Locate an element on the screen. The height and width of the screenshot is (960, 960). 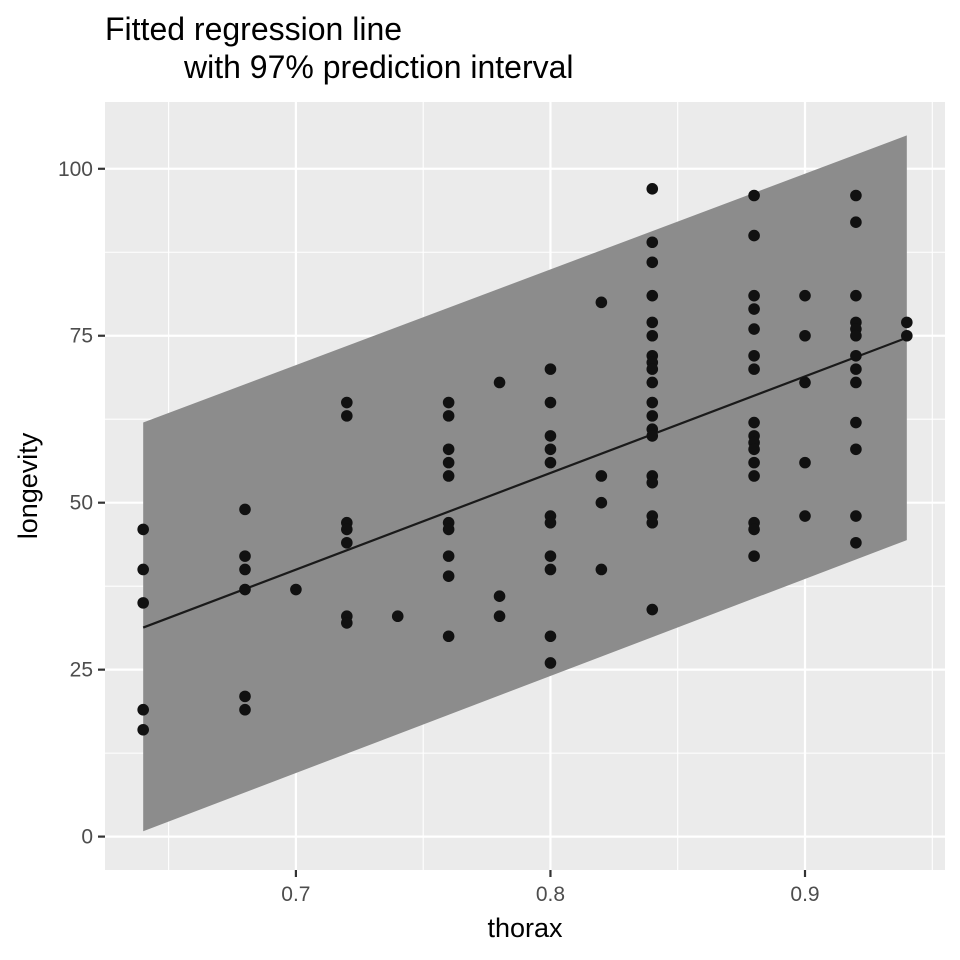
x-tick-label: 0.8 is located at coordinates (550, 894).